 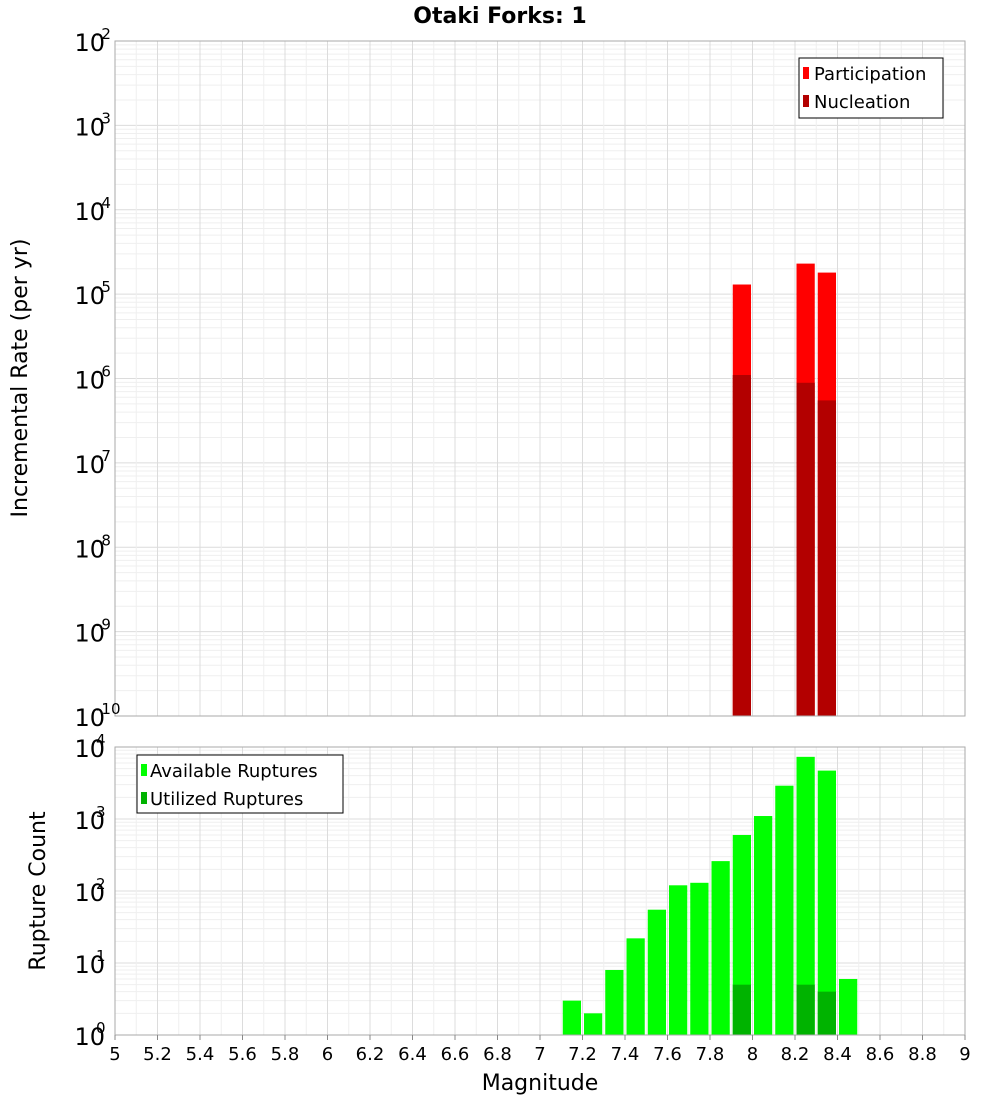 What do you see at coordinates (101, 956) in the screenshot?
I see `y-tick-label-exponent: 1` at bounding box center [101, 956].